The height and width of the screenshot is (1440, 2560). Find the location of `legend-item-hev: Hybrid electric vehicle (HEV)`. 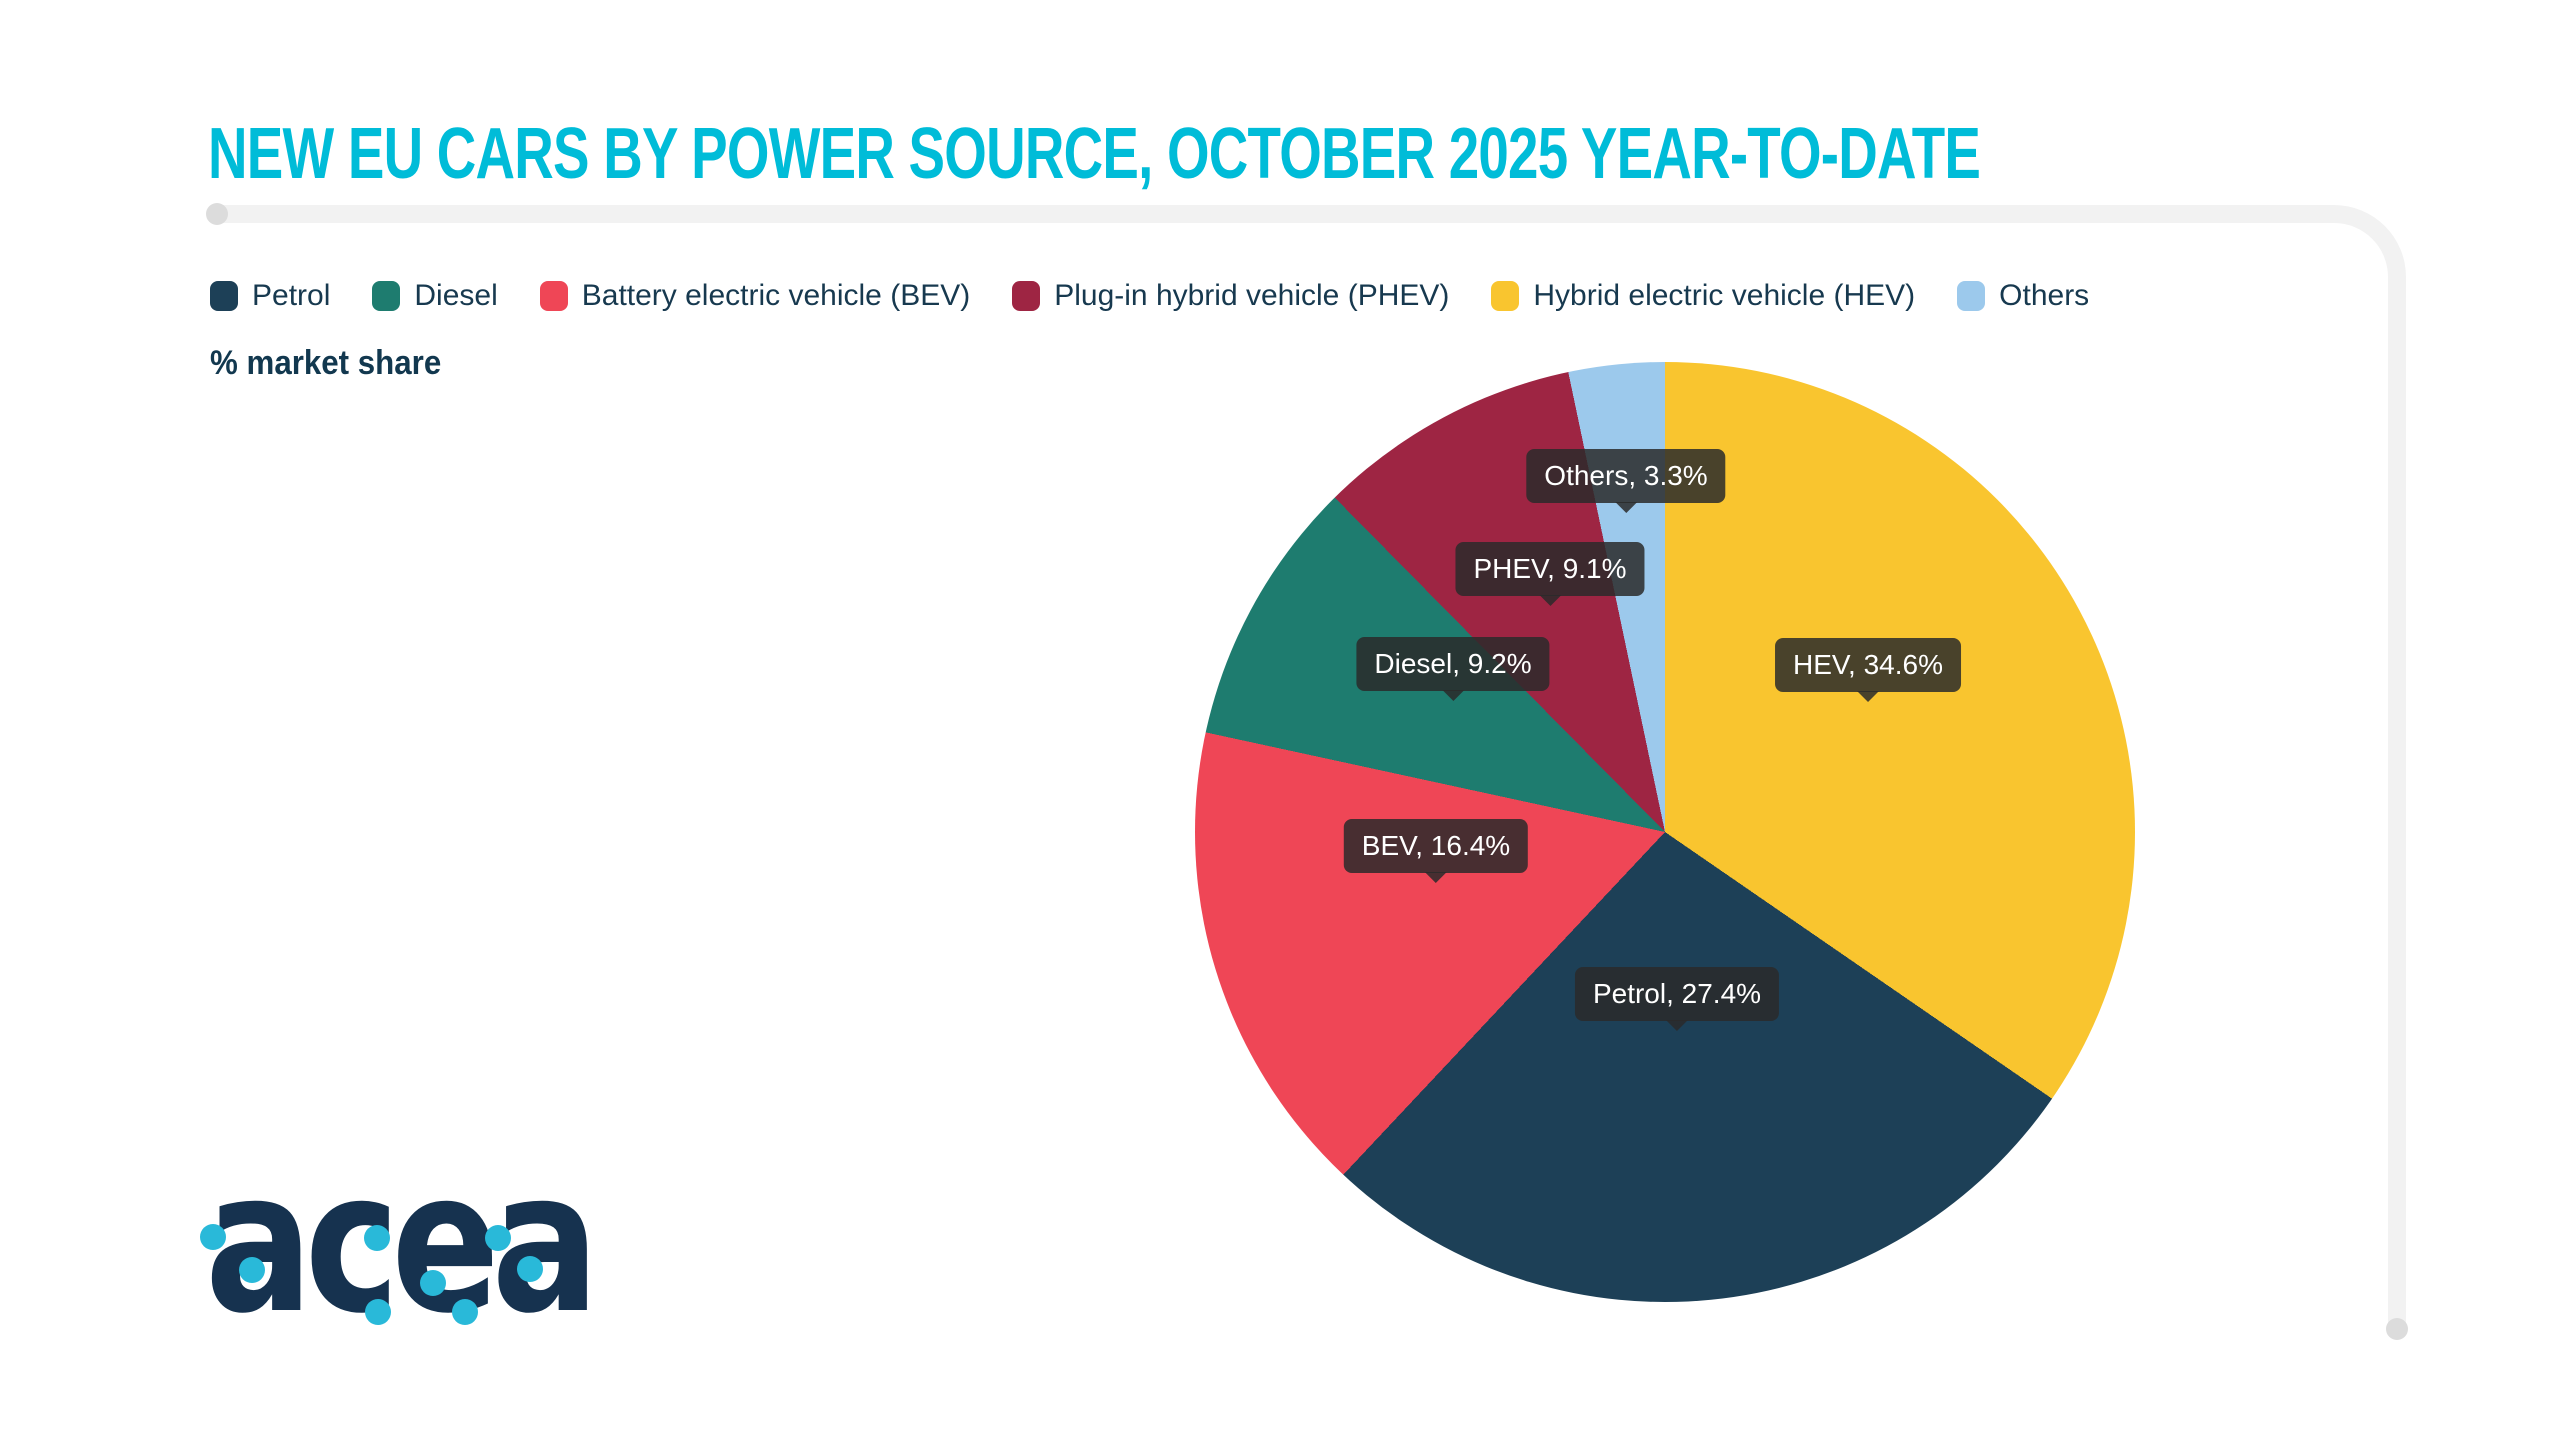

legend-item-hev: Hybrid electric vehicle (HEV) is located at coordinates (1703, 296).